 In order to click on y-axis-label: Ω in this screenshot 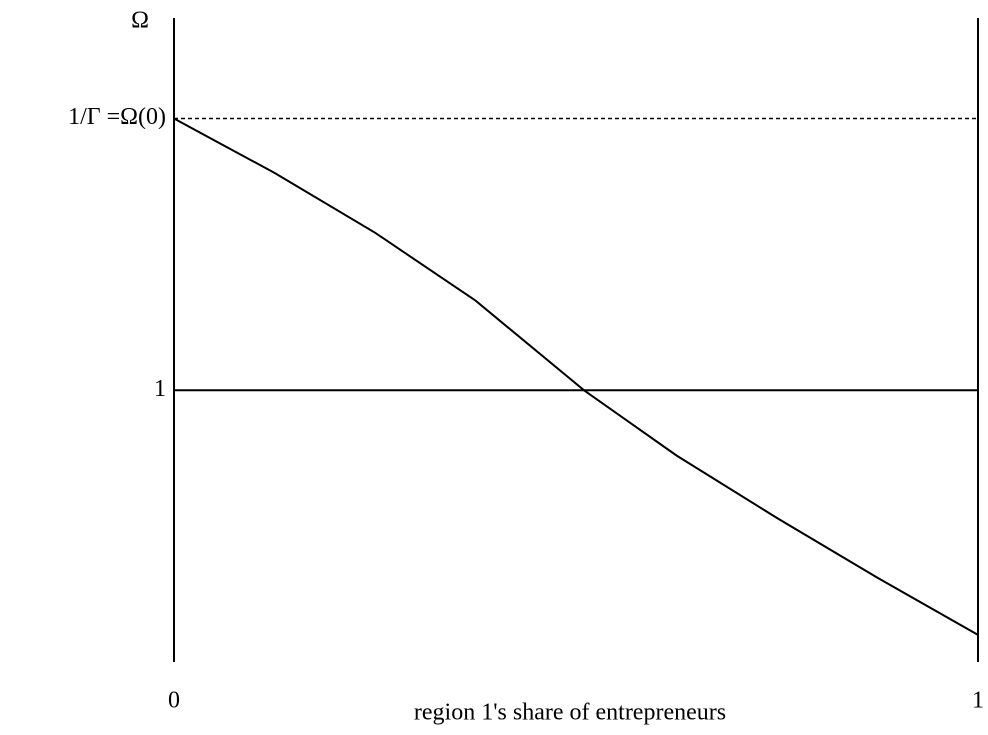, I will do `click(140, 21)`.